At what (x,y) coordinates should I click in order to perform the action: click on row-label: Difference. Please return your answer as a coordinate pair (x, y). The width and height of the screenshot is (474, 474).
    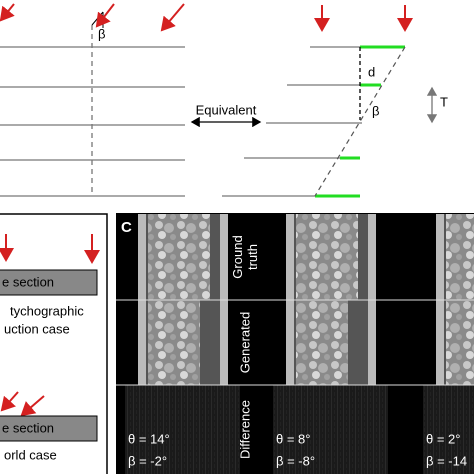
    Looking at the image, I should click on (244, 429).